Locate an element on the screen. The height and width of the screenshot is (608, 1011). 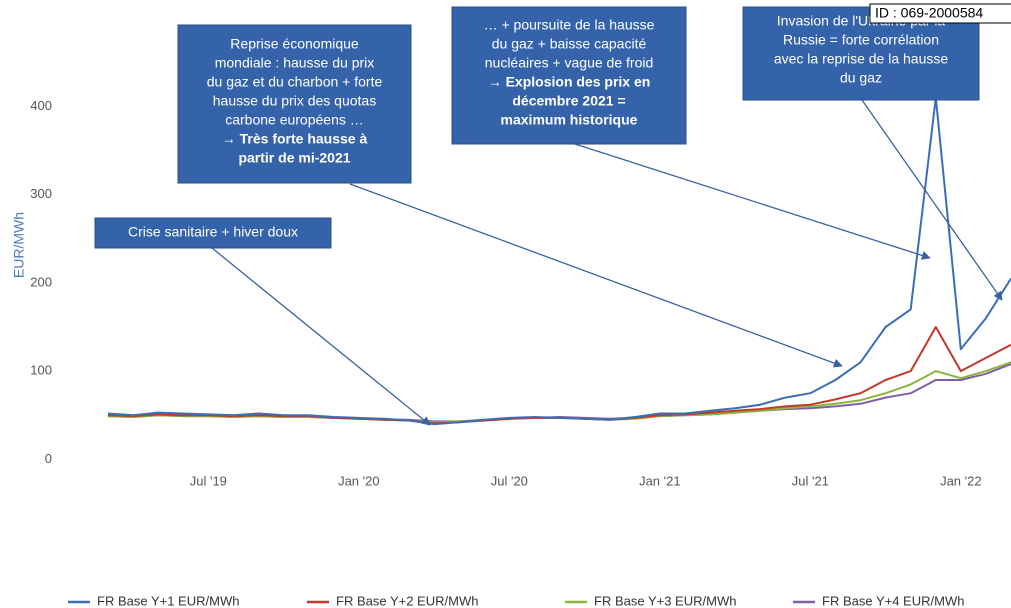
y-tick-label: 300 is located at coordinates (41, 193).